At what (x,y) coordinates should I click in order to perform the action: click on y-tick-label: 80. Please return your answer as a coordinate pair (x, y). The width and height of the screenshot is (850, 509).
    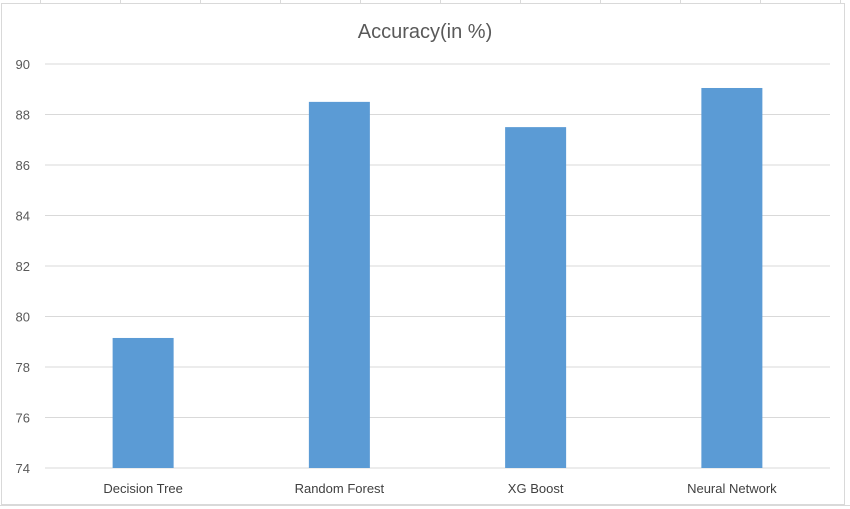
    Looking at the image, I should click on (23, 317).